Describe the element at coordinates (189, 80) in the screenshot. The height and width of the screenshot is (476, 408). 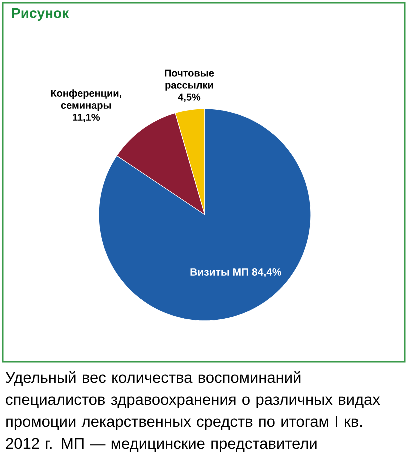
I see `slice-label: Почтовые рассылки` at that location.